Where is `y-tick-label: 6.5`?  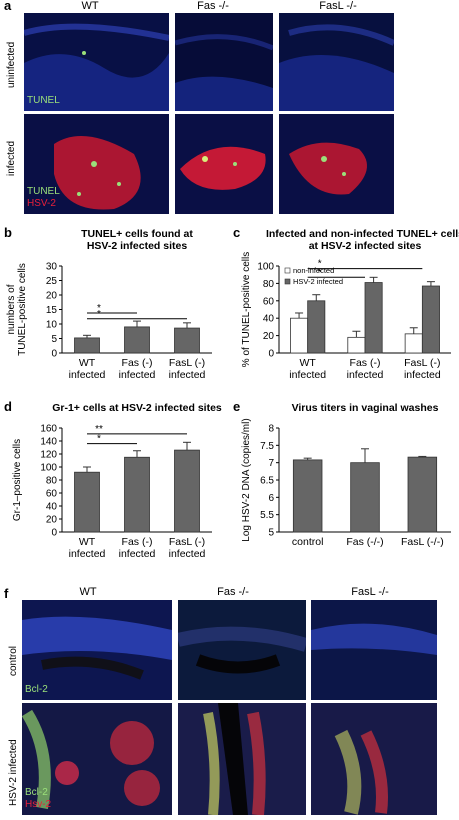 y-tick-label: 6.5 is located at coordinates (267, 481).